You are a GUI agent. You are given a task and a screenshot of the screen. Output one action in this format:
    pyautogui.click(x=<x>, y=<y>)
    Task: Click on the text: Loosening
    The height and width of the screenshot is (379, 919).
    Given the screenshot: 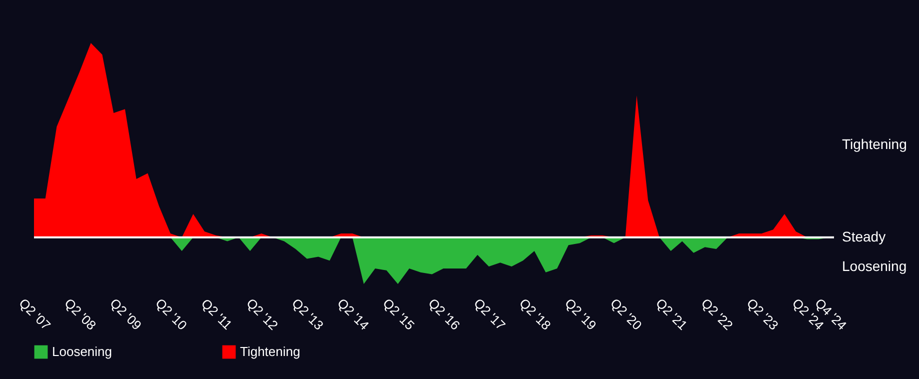 What is the action you would take?
    pyautogui.click(x=874, y=266)
    